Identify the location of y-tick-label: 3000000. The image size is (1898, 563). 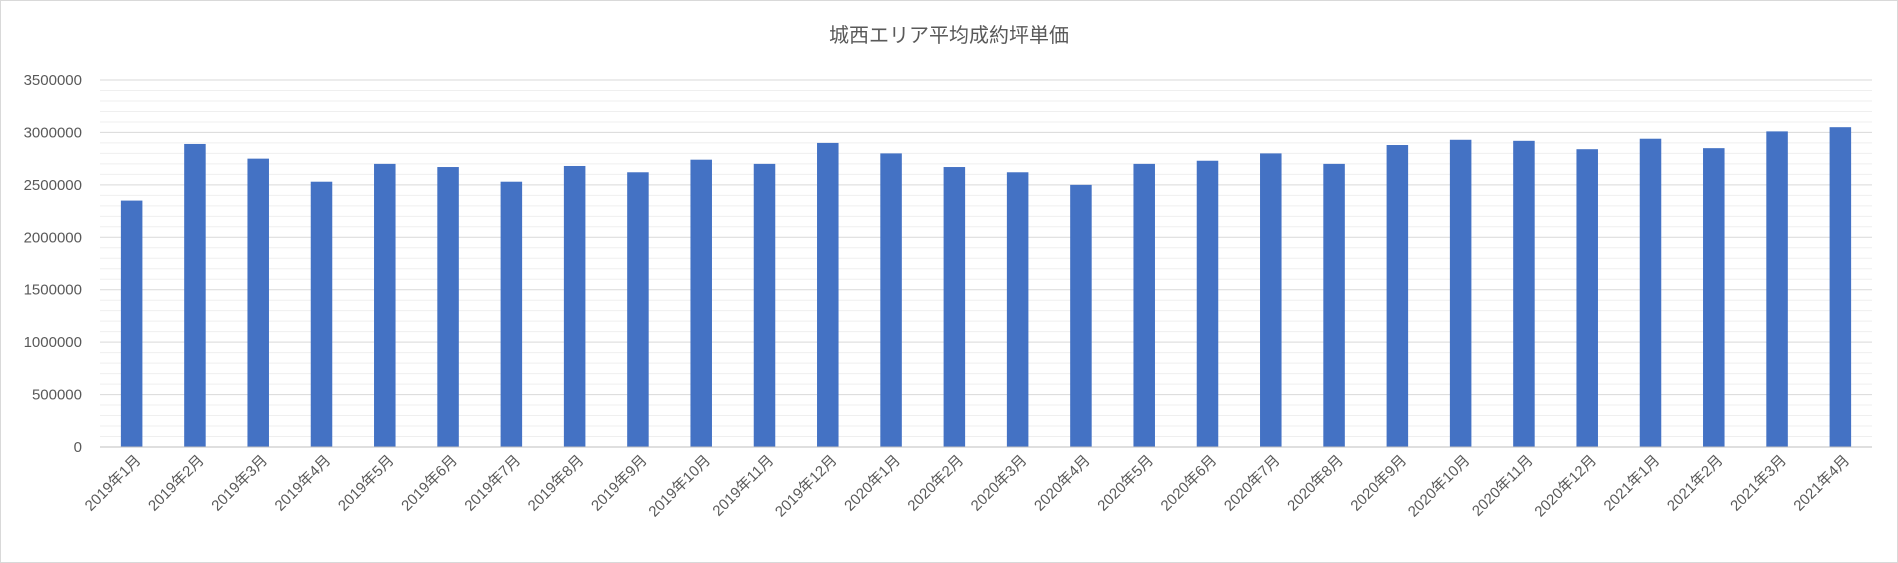
(53, 132).